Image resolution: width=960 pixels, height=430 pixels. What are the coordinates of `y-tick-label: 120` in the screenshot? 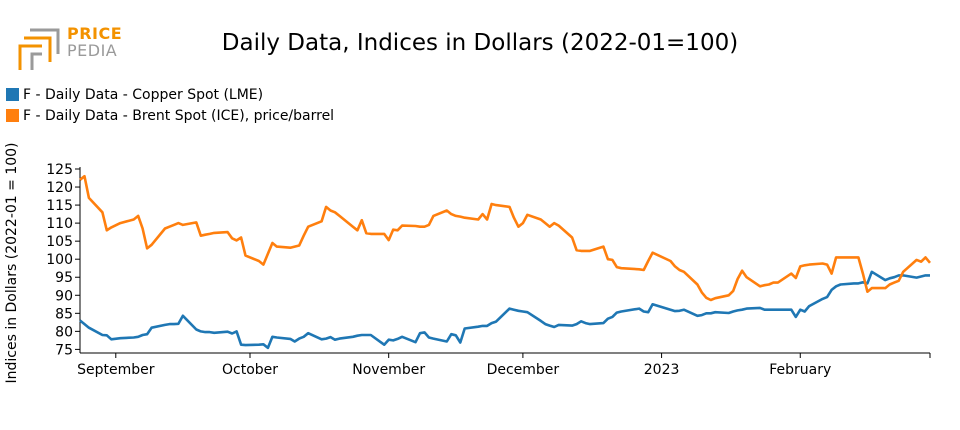 It's located at (59, 188).